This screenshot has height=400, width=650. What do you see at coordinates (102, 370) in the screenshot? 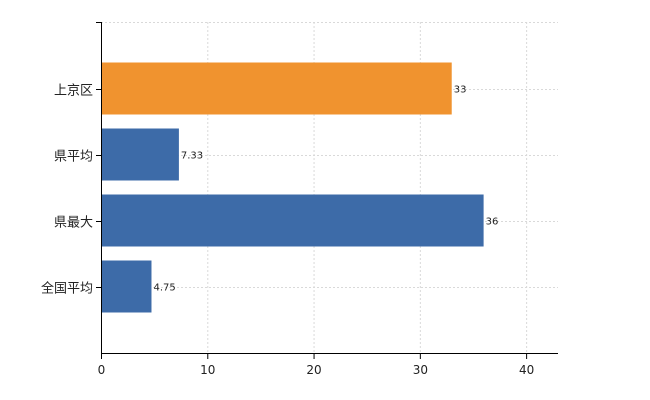
I see `x-tick-label-0: 0` at bounding box center [102, 370].